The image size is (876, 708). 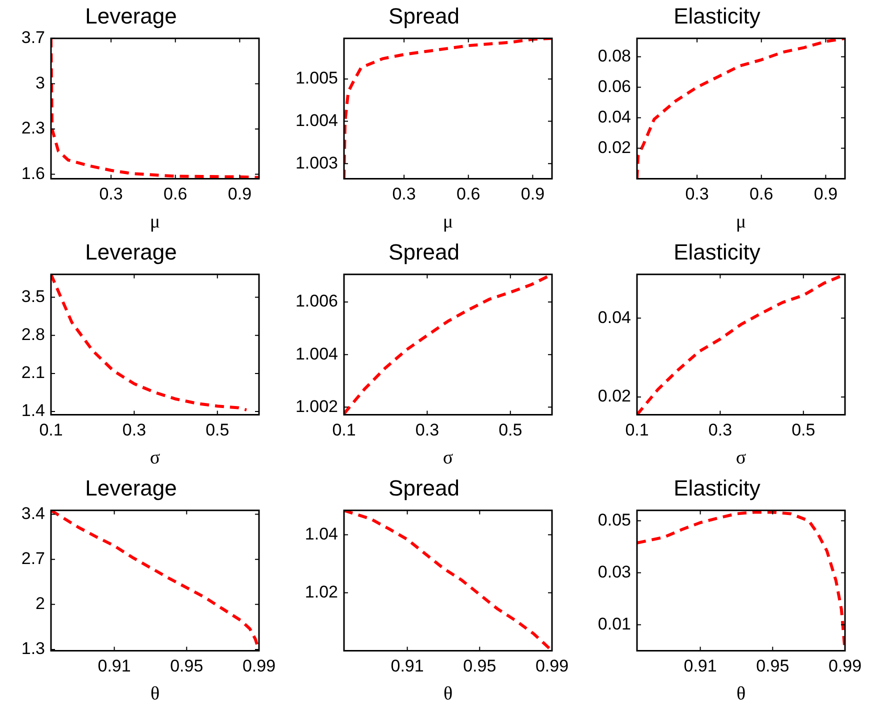 I want to click on y-tick-label: 2.7, so click(x=33, y=558).